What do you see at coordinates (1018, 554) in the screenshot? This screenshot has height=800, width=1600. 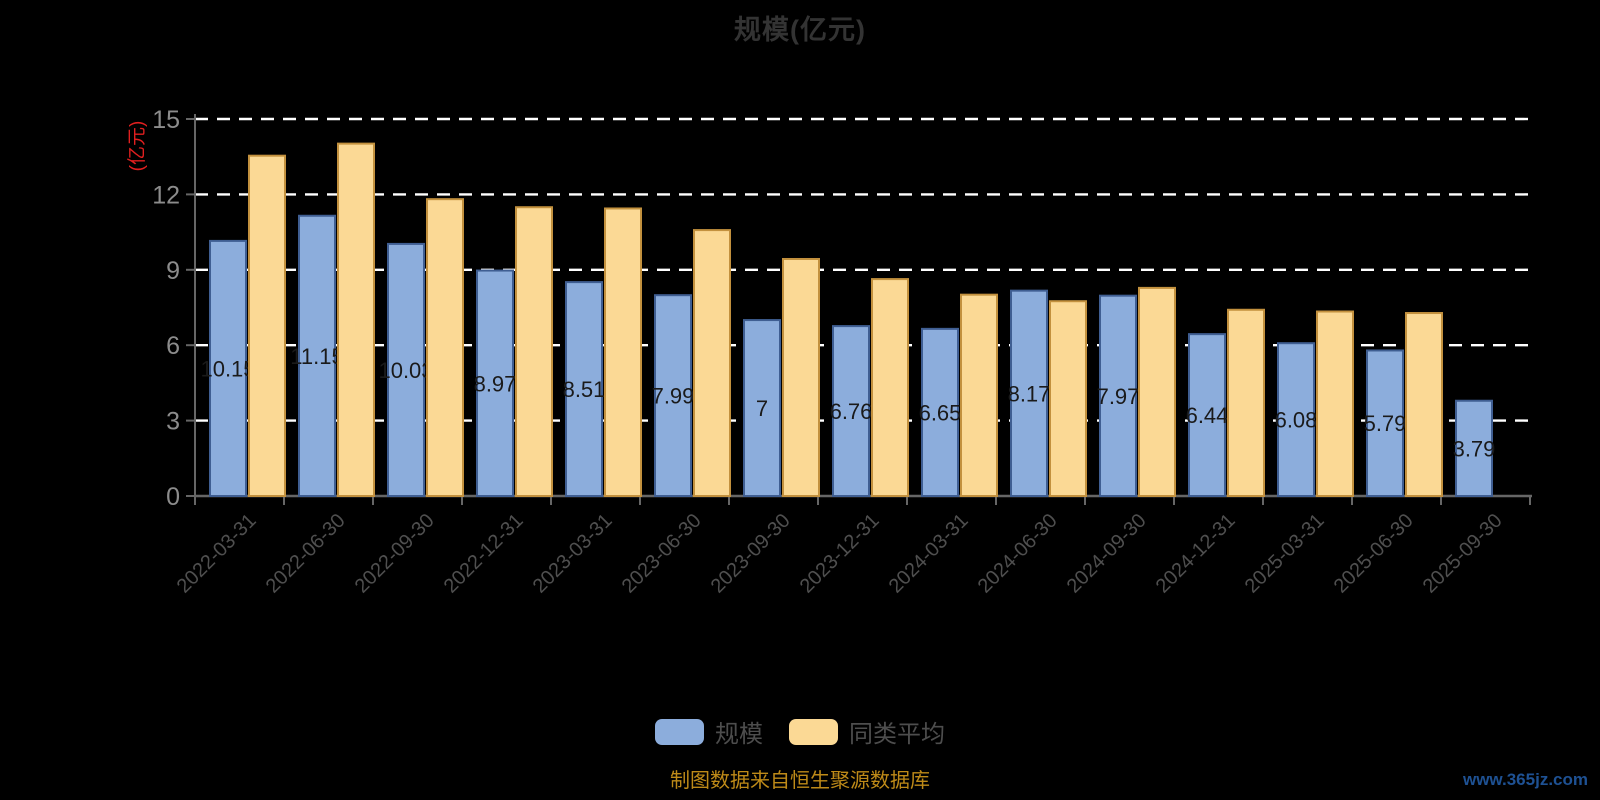 I see `x-tick-label: 2024-06-30` at bounding box center [1018, 554].